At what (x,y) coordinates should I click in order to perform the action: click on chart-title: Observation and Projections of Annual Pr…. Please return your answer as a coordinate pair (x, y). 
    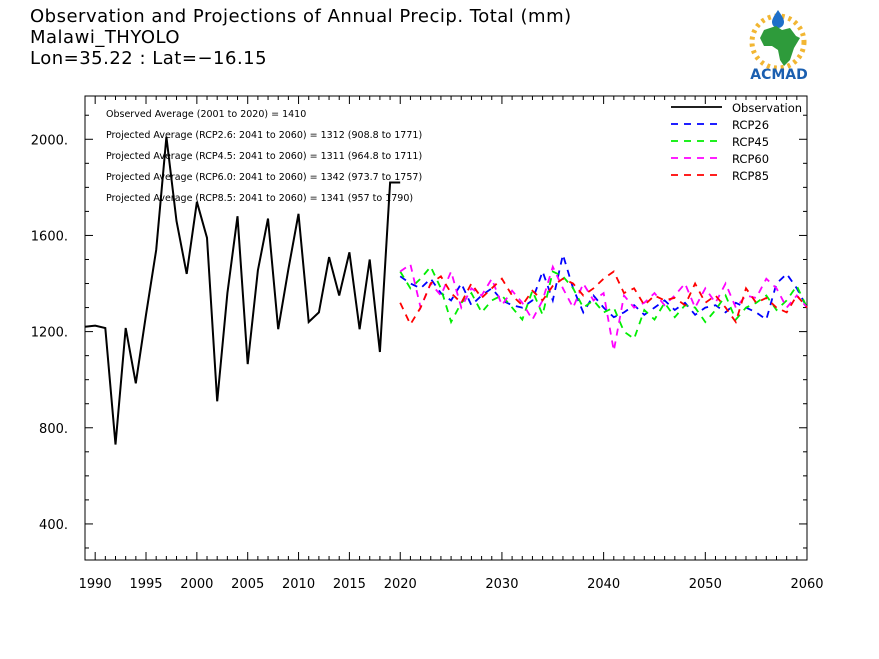
    Looking at the image, I should click on (301, 16).